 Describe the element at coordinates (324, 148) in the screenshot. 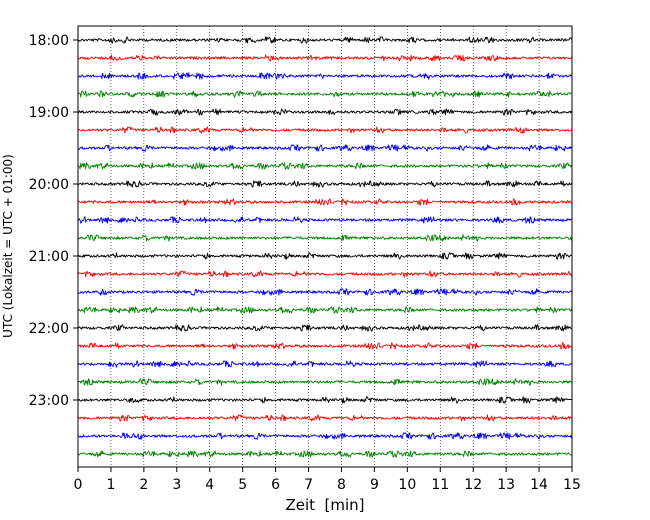

I see `trace-1930` at that location.